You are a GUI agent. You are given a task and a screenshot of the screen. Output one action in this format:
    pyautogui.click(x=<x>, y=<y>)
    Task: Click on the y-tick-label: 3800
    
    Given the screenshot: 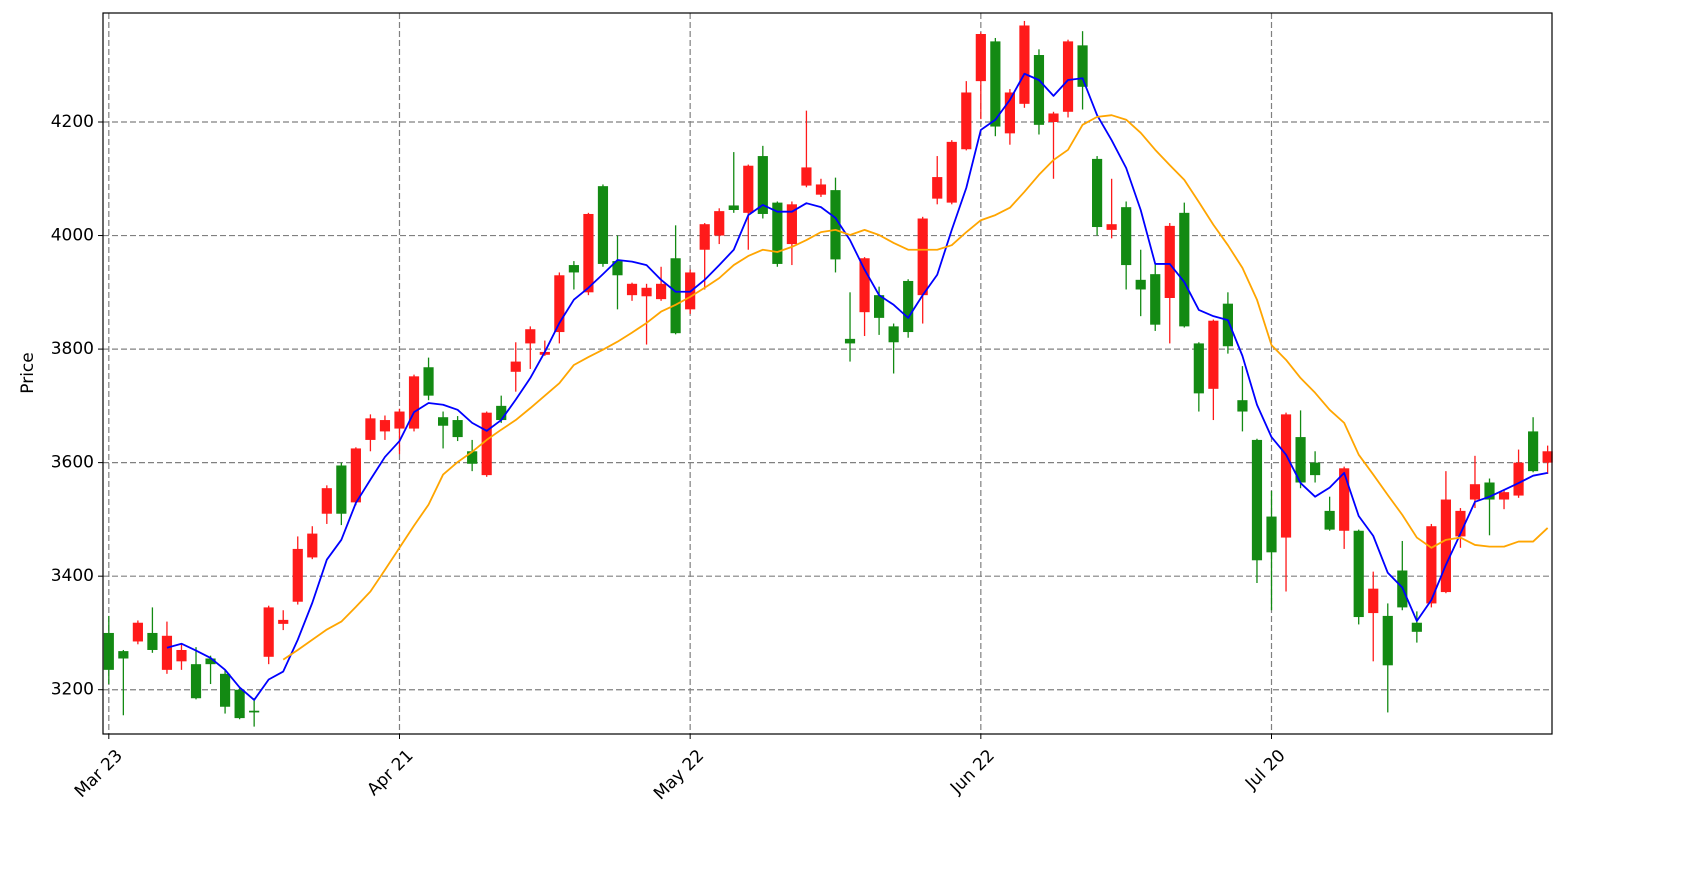 What is the action you would take?
    pyautogui.click(x=72, y=349)
    